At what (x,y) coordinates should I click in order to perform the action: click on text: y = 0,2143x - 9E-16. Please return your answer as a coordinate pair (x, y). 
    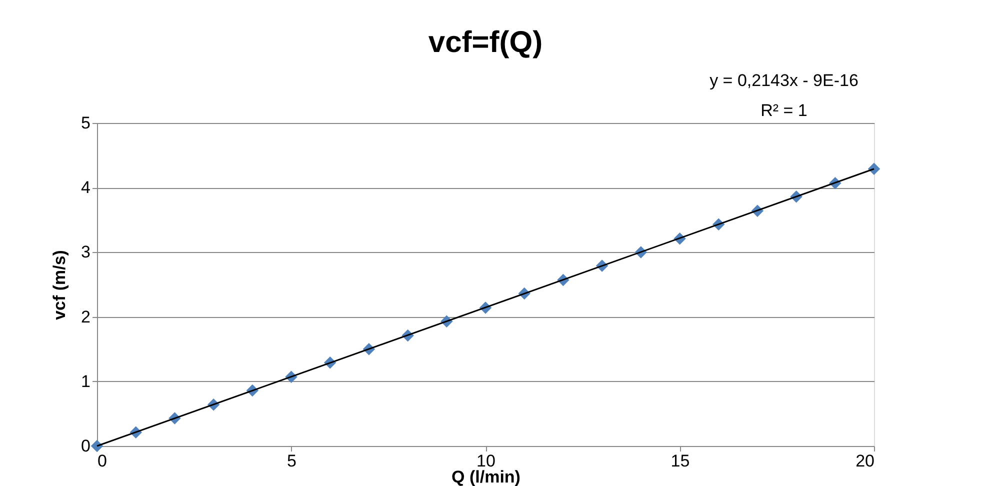
    Looking at the image, I should click on (784, 80).